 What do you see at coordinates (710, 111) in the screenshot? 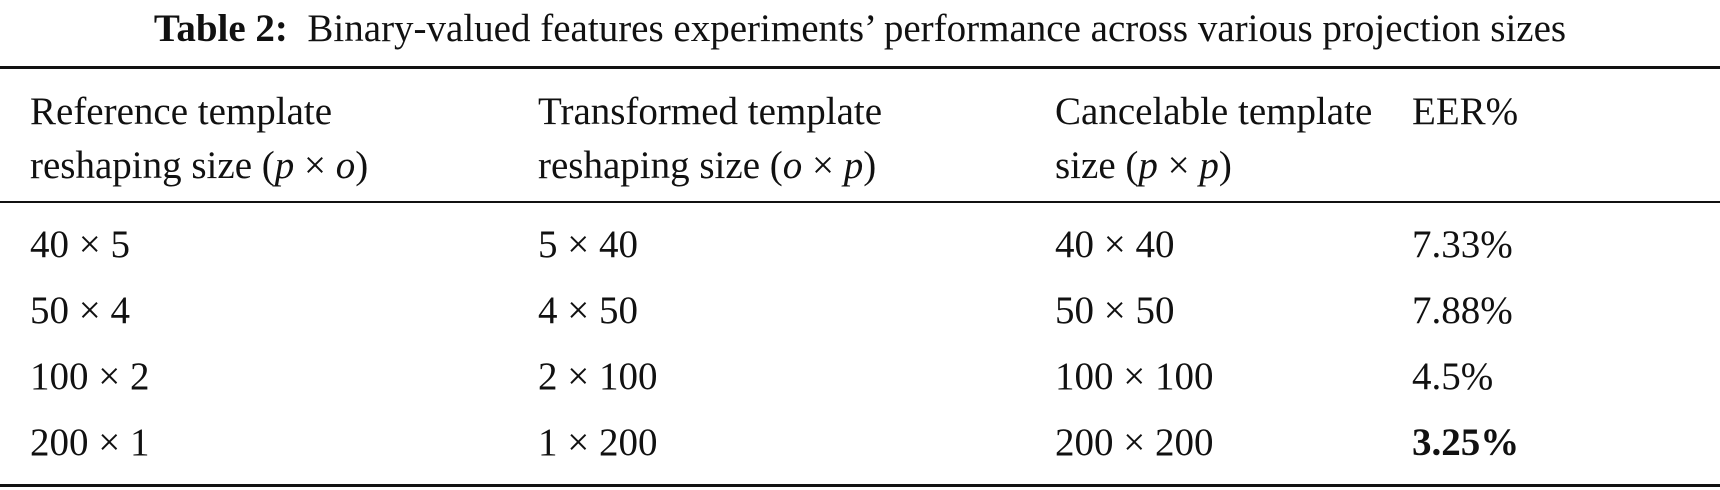
I see `header-transformed-line1: Transformed template` at bounding box center [710, 111].